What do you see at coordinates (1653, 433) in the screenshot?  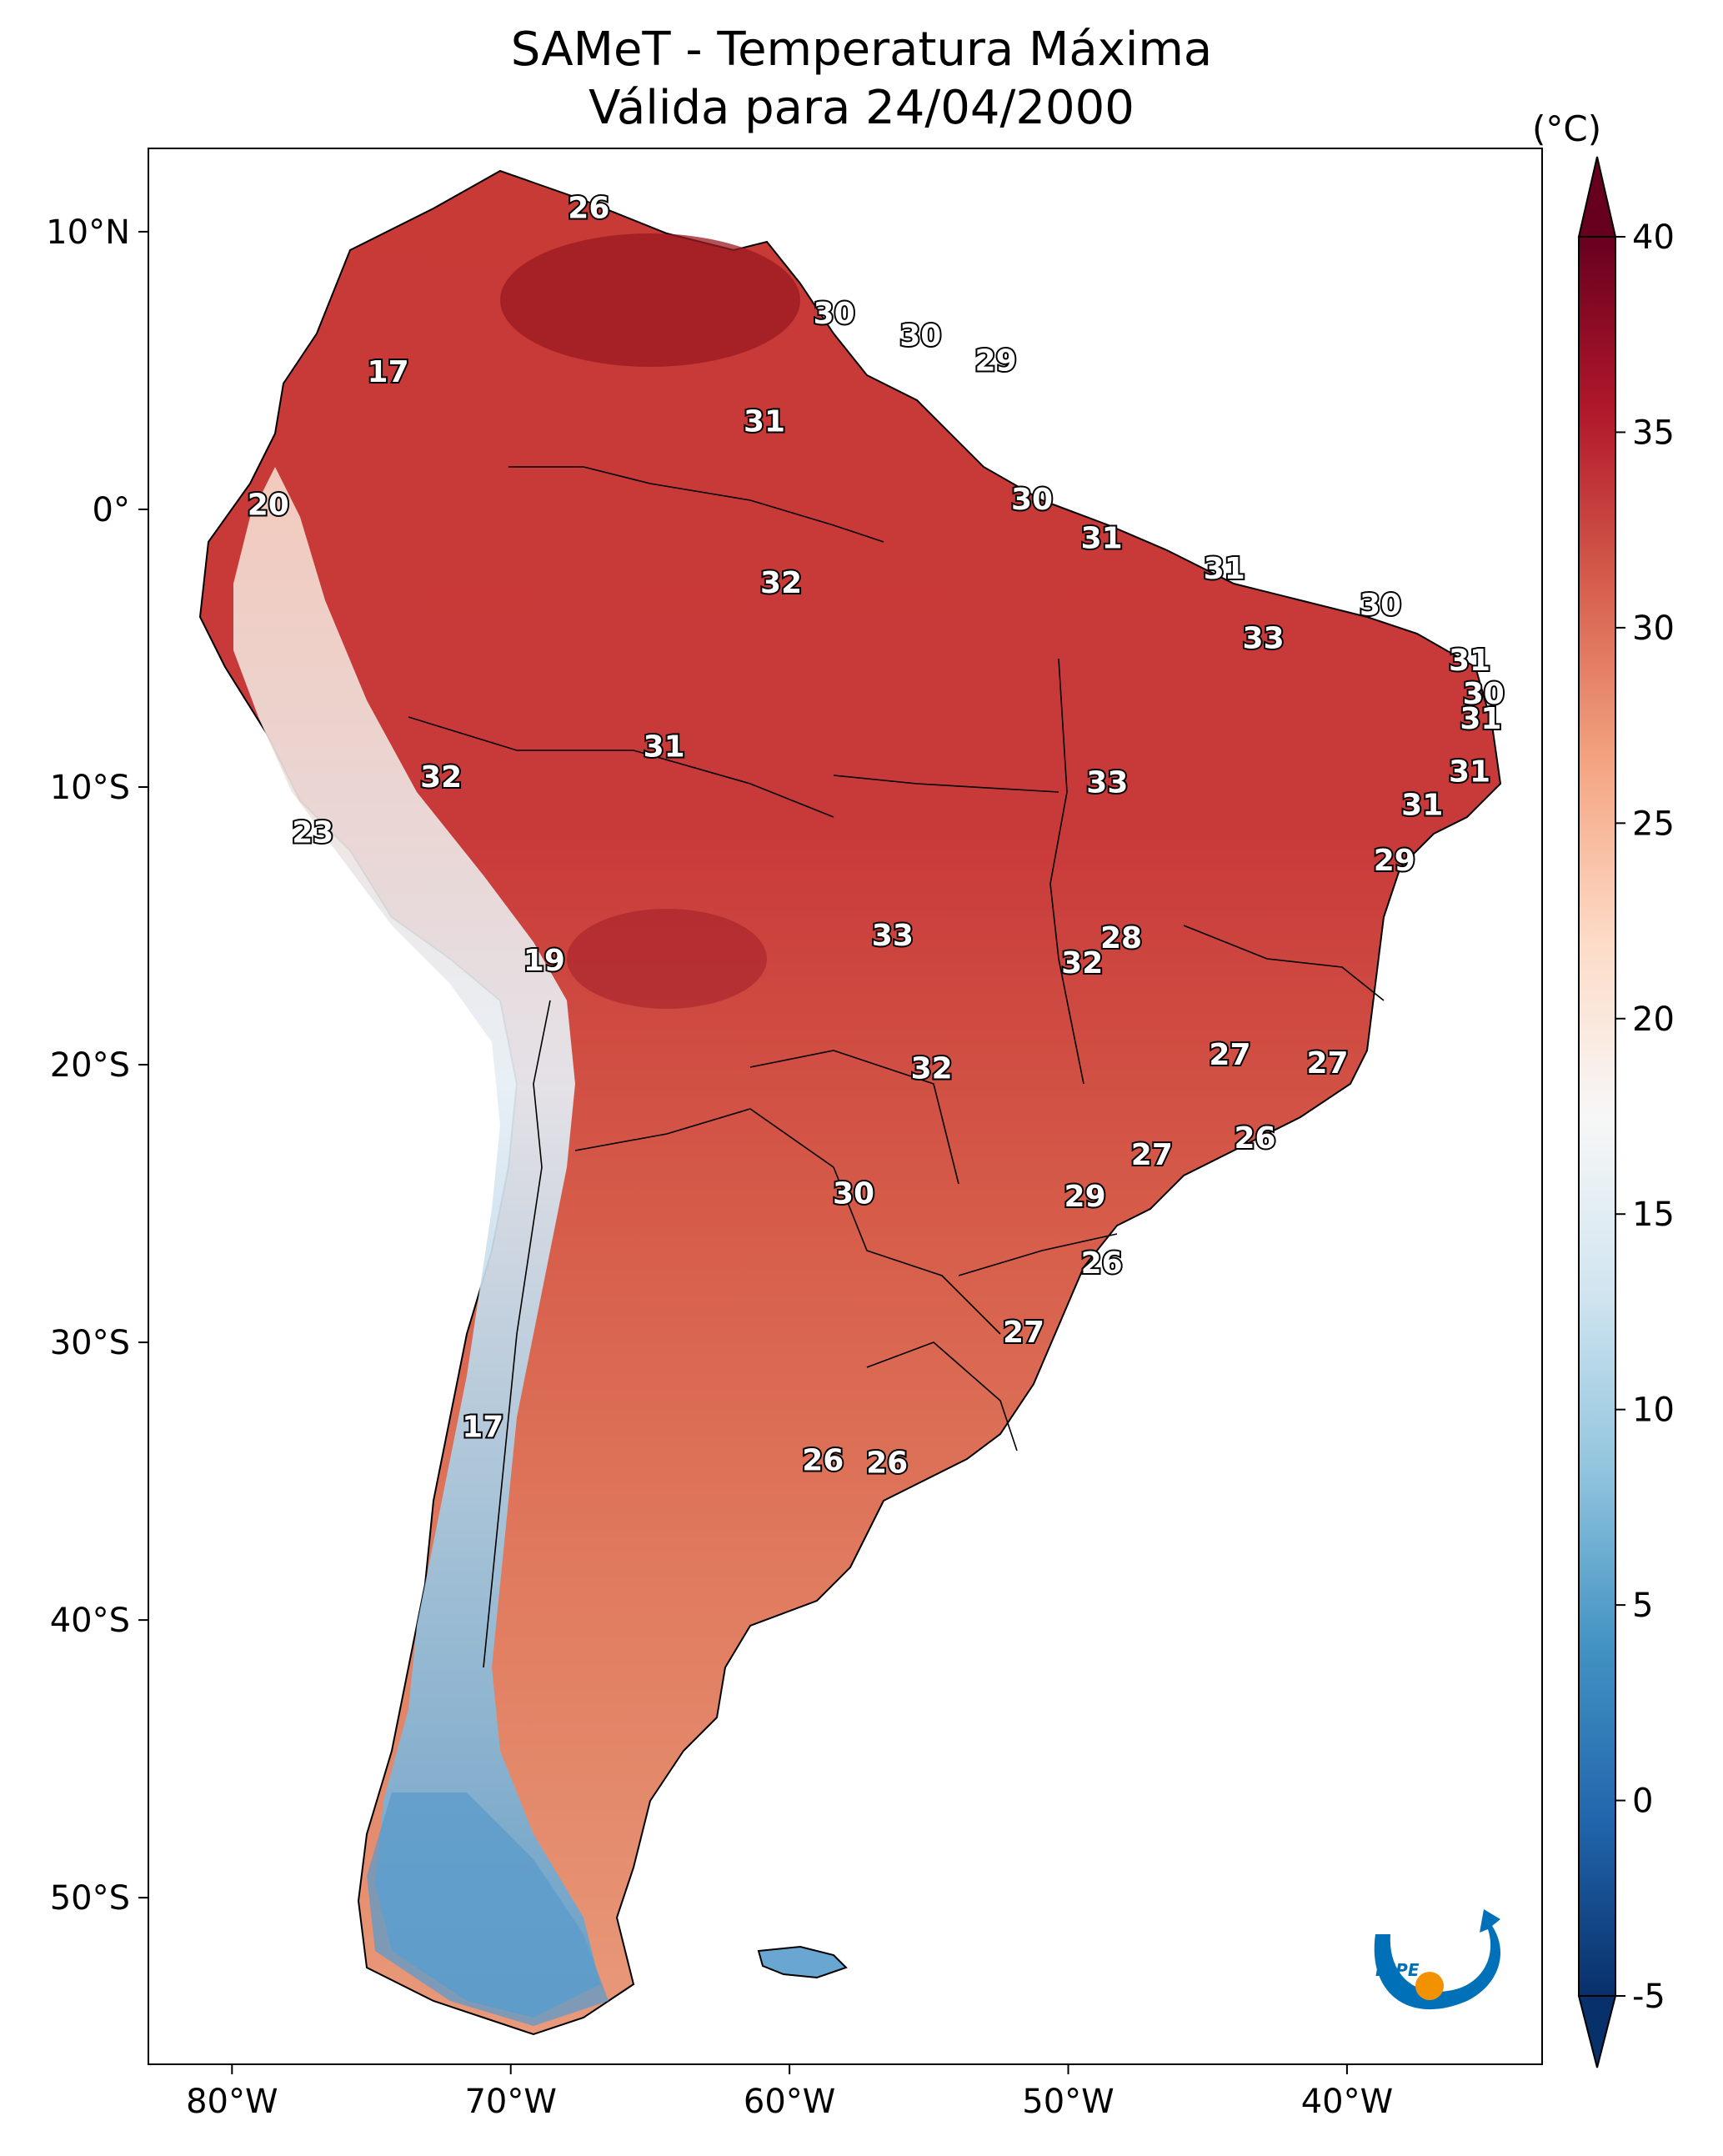 I see `colorbar-tick-label: 35` at bounding box center [1653, 433].